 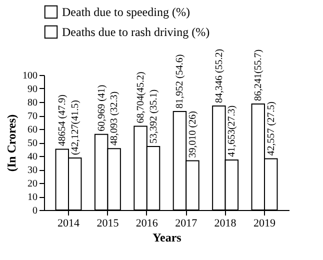 What do you see at coordinates (33, 157) in the screenshot?
I see `y-tick-label: 40` at bounding box center [33, 157].